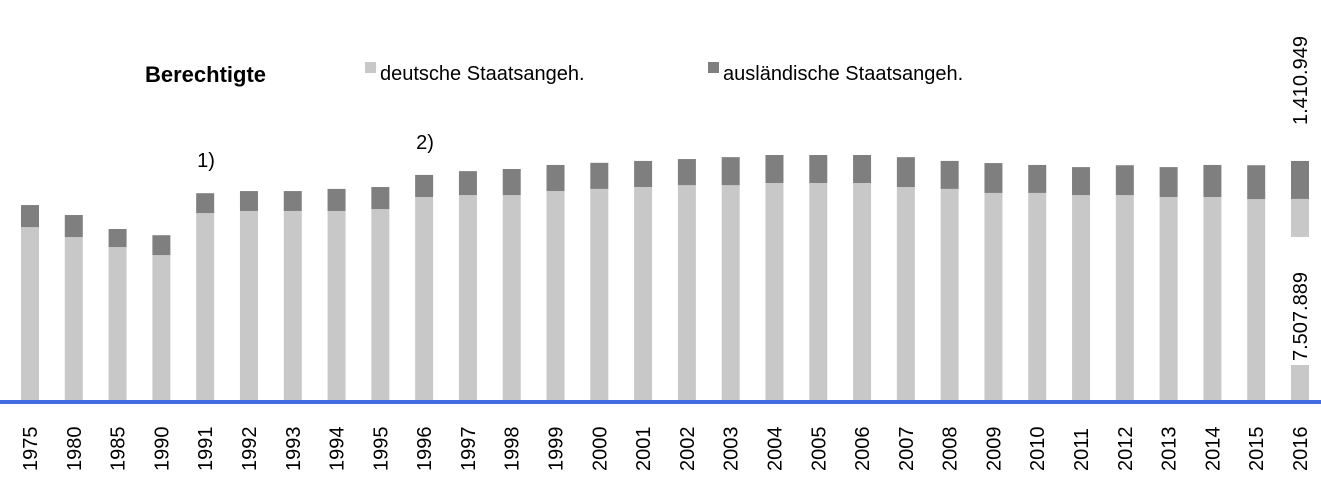  What do you see at coordinates (819, 449) in the screenshot?
I see `x-tick-label: 2005` at bounding box center [819, 449].